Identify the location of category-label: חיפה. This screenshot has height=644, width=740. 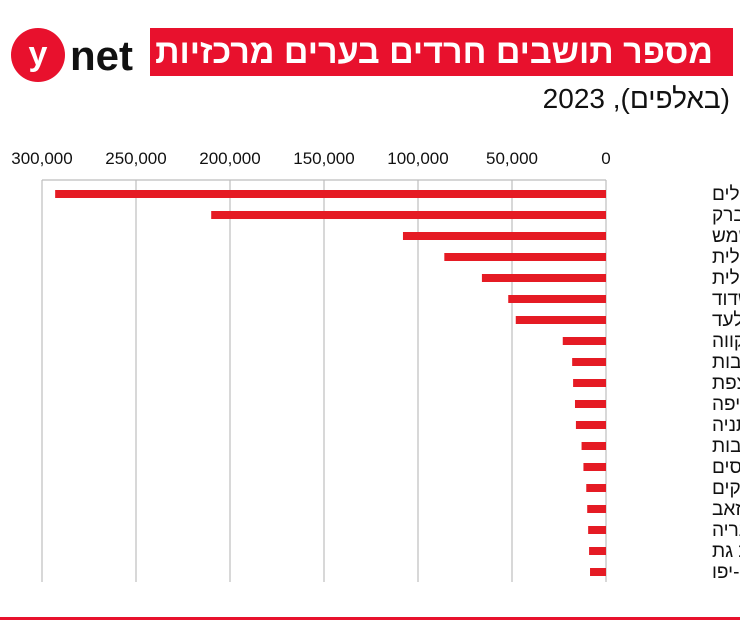
(726, 404).